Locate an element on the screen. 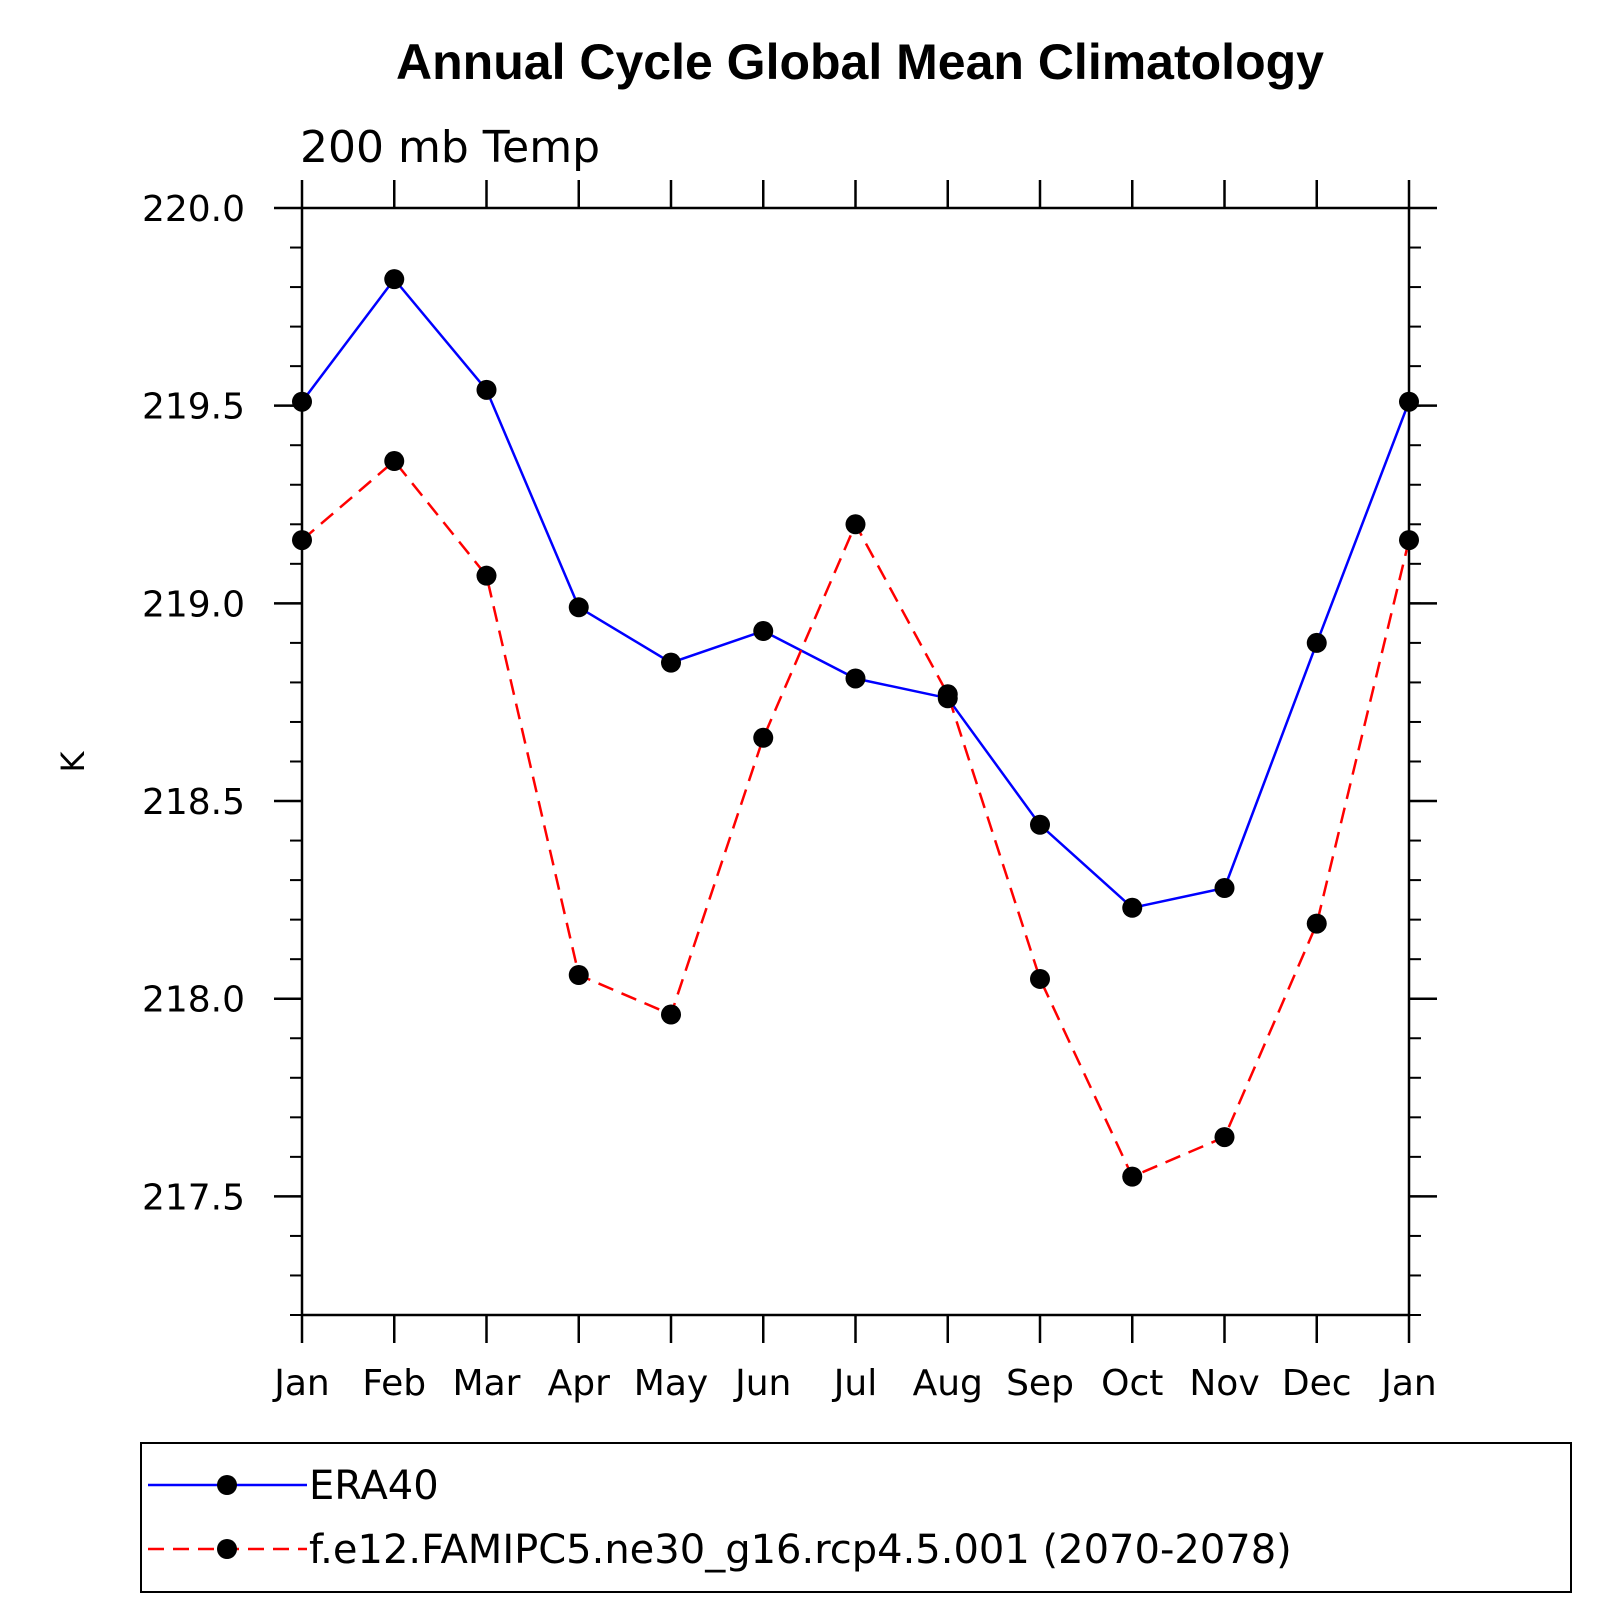 The height and width of the screenshot is (1613, 1613). legend-box is located at coordinates (856, 1517).